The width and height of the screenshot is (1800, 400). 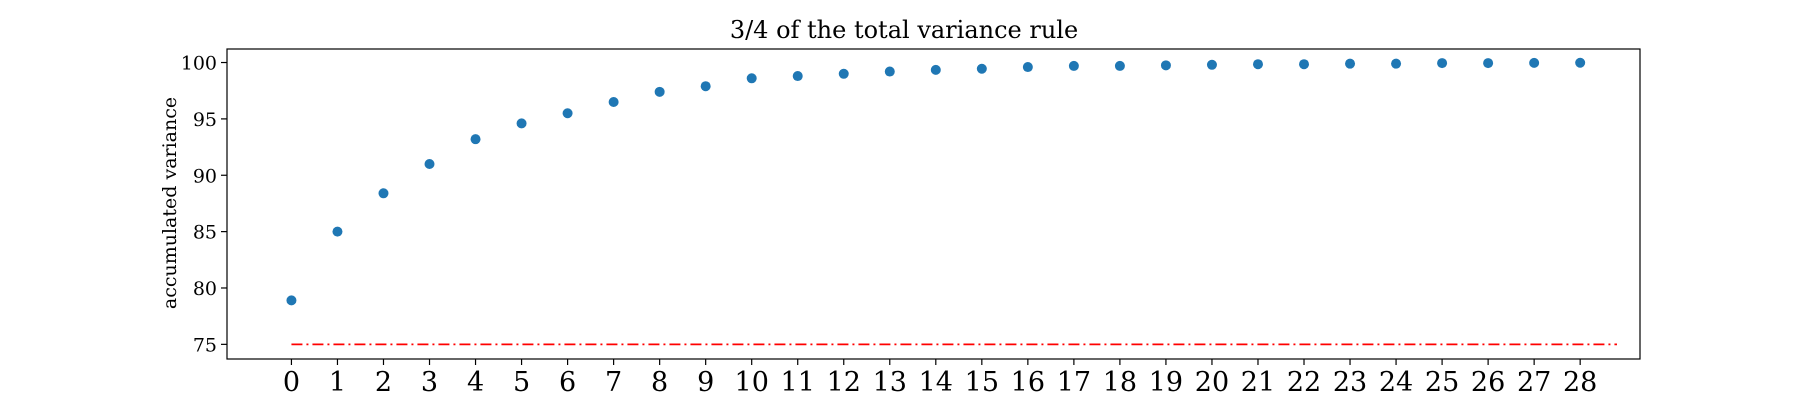 I want to click on chart-title: 3/4 of the total variance rule, so click(x=904, y=30).